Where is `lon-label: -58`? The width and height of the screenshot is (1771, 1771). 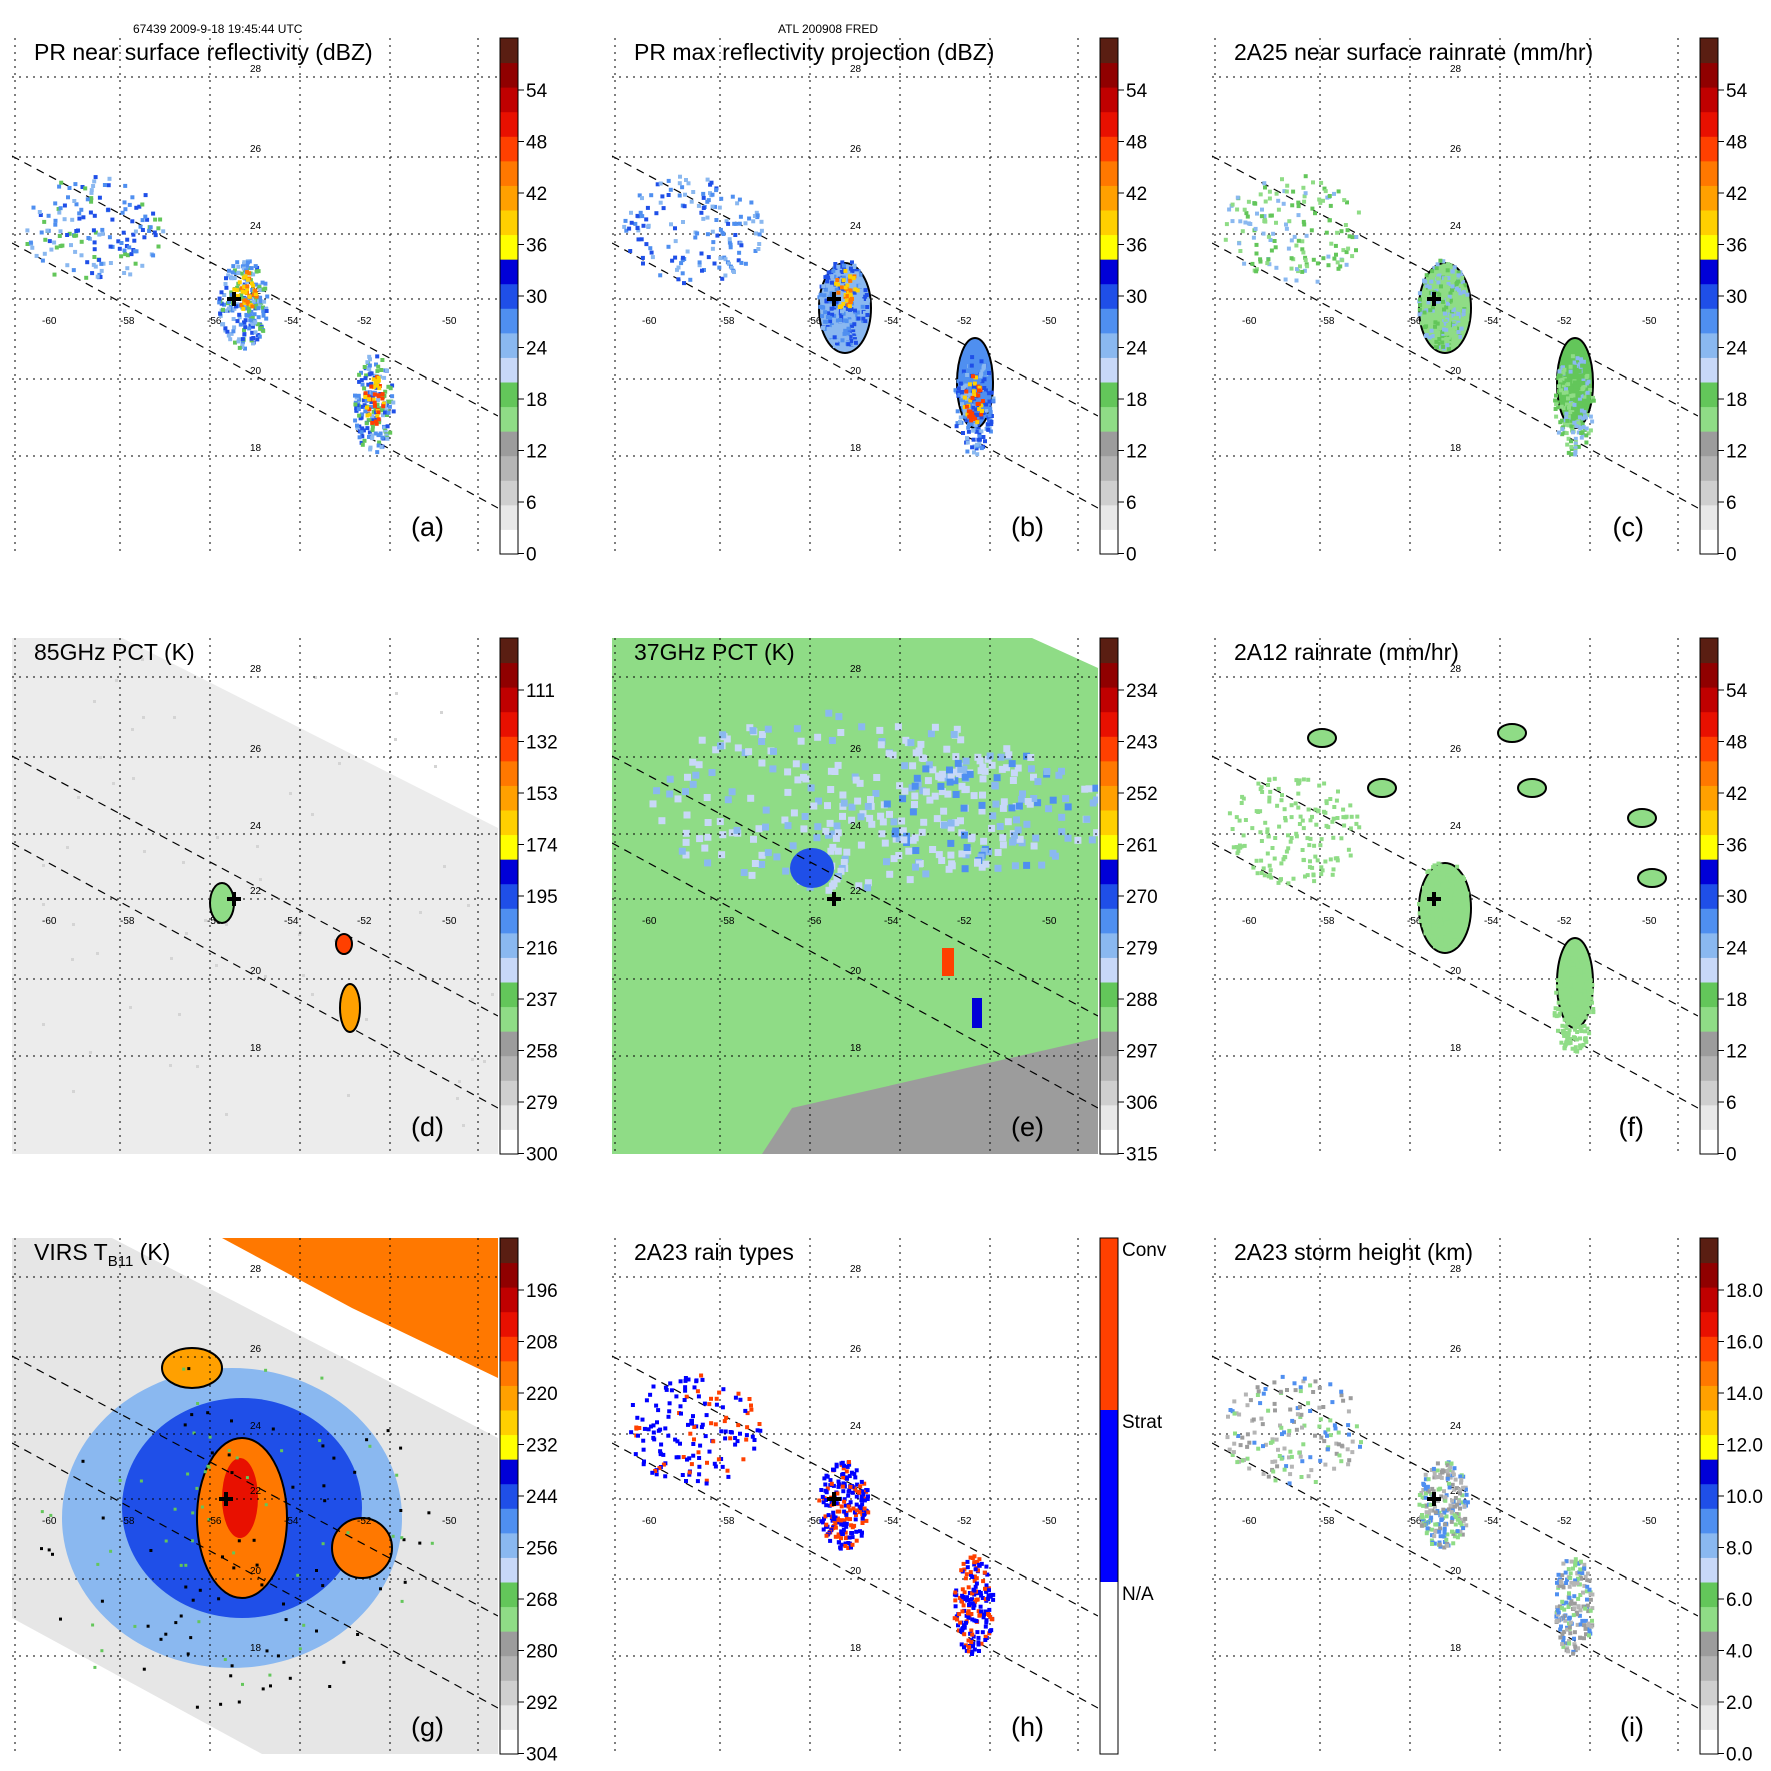
lon-label: -58 is located at coordinates (1327, 1521).